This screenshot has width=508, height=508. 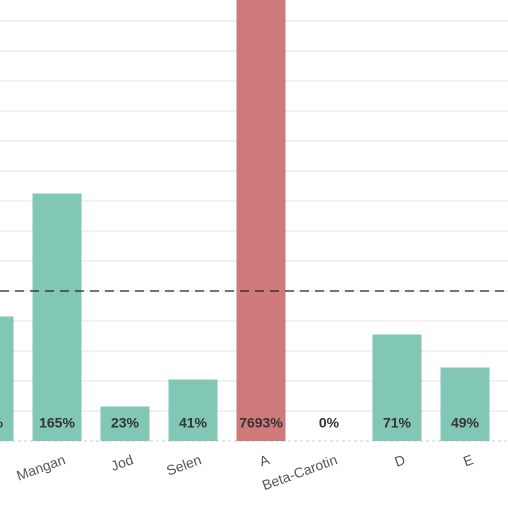 I want to click on value-label: 23%, so click(x=125, y=423).